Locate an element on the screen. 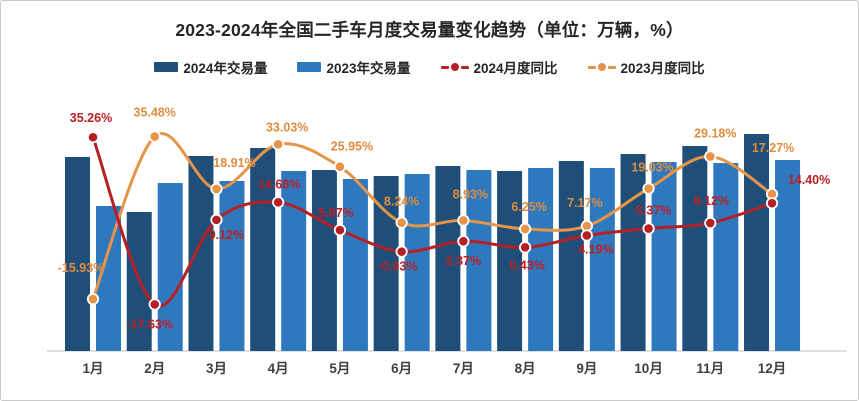 This screenshot has height=401, width=859. marker-2024-6月 is located at coordinates (401, 251).